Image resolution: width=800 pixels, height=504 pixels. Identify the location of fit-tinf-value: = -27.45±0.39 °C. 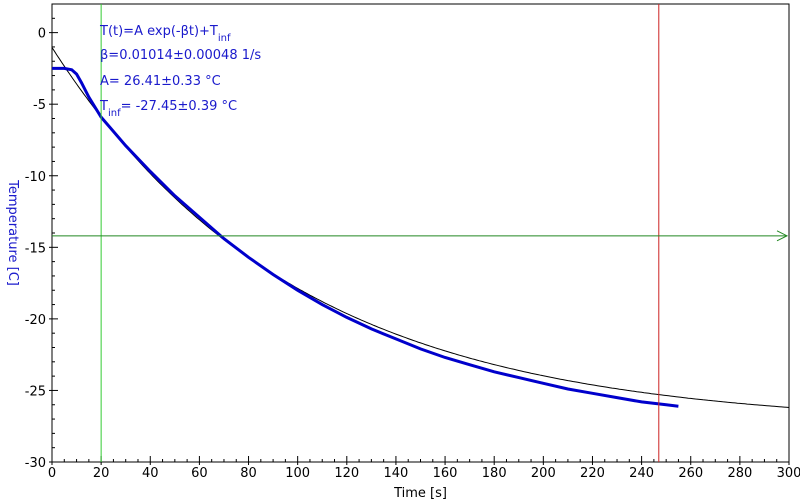
(179, 106).